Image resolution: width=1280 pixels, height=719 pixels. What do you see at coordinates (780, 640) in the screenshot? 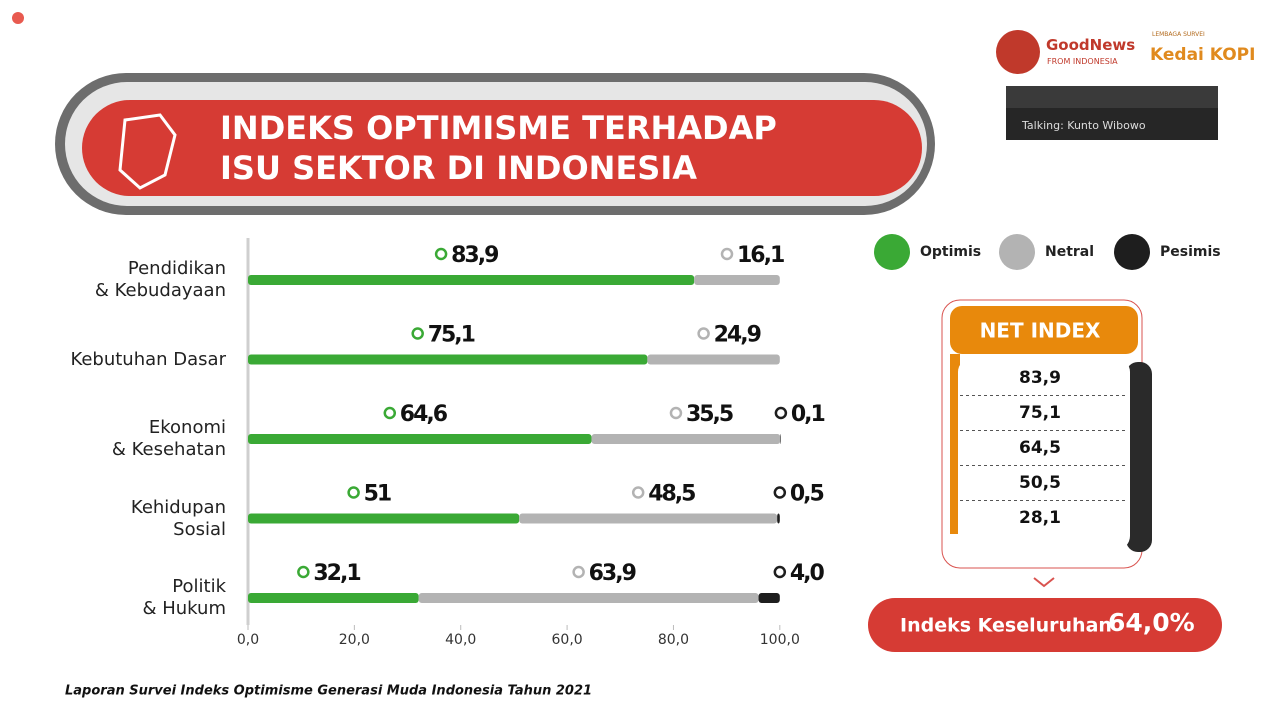
I see `x-tick-label: 100,0` at bounding box center [780, 640].